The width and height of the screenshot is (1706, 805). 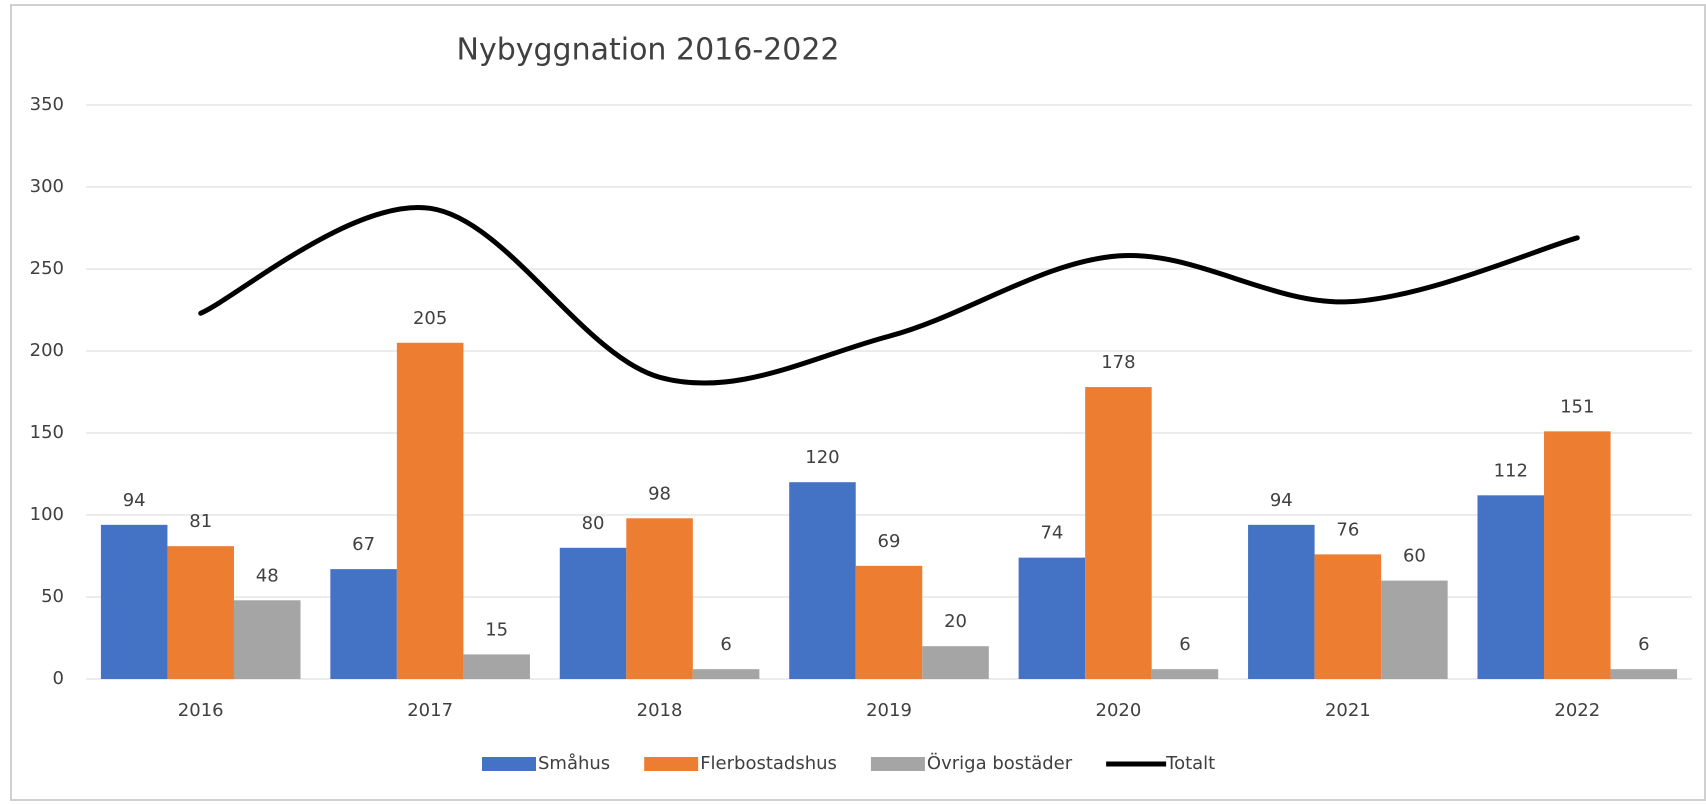 I want to click on y-tick-label: 300, so click(x=47, y=186).